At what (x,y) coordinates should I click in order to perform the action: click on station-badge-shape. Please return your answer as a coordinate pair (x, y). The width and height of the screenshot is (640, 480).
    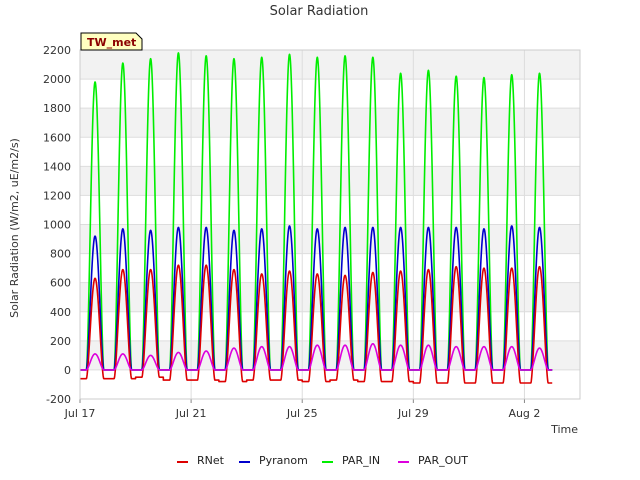
    Looking at the image, I should click on (111, 41).